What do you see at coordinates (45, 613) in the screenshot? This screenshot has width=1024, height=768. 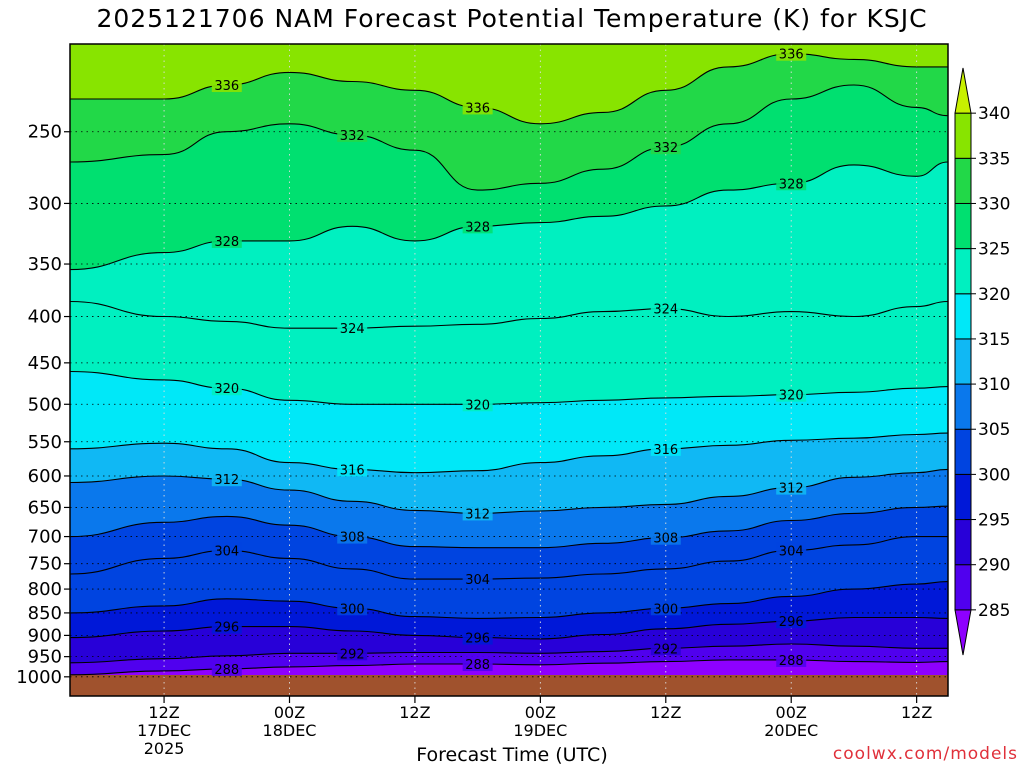 I see `y-tick-label: 850` at bounding box center [45, 613].